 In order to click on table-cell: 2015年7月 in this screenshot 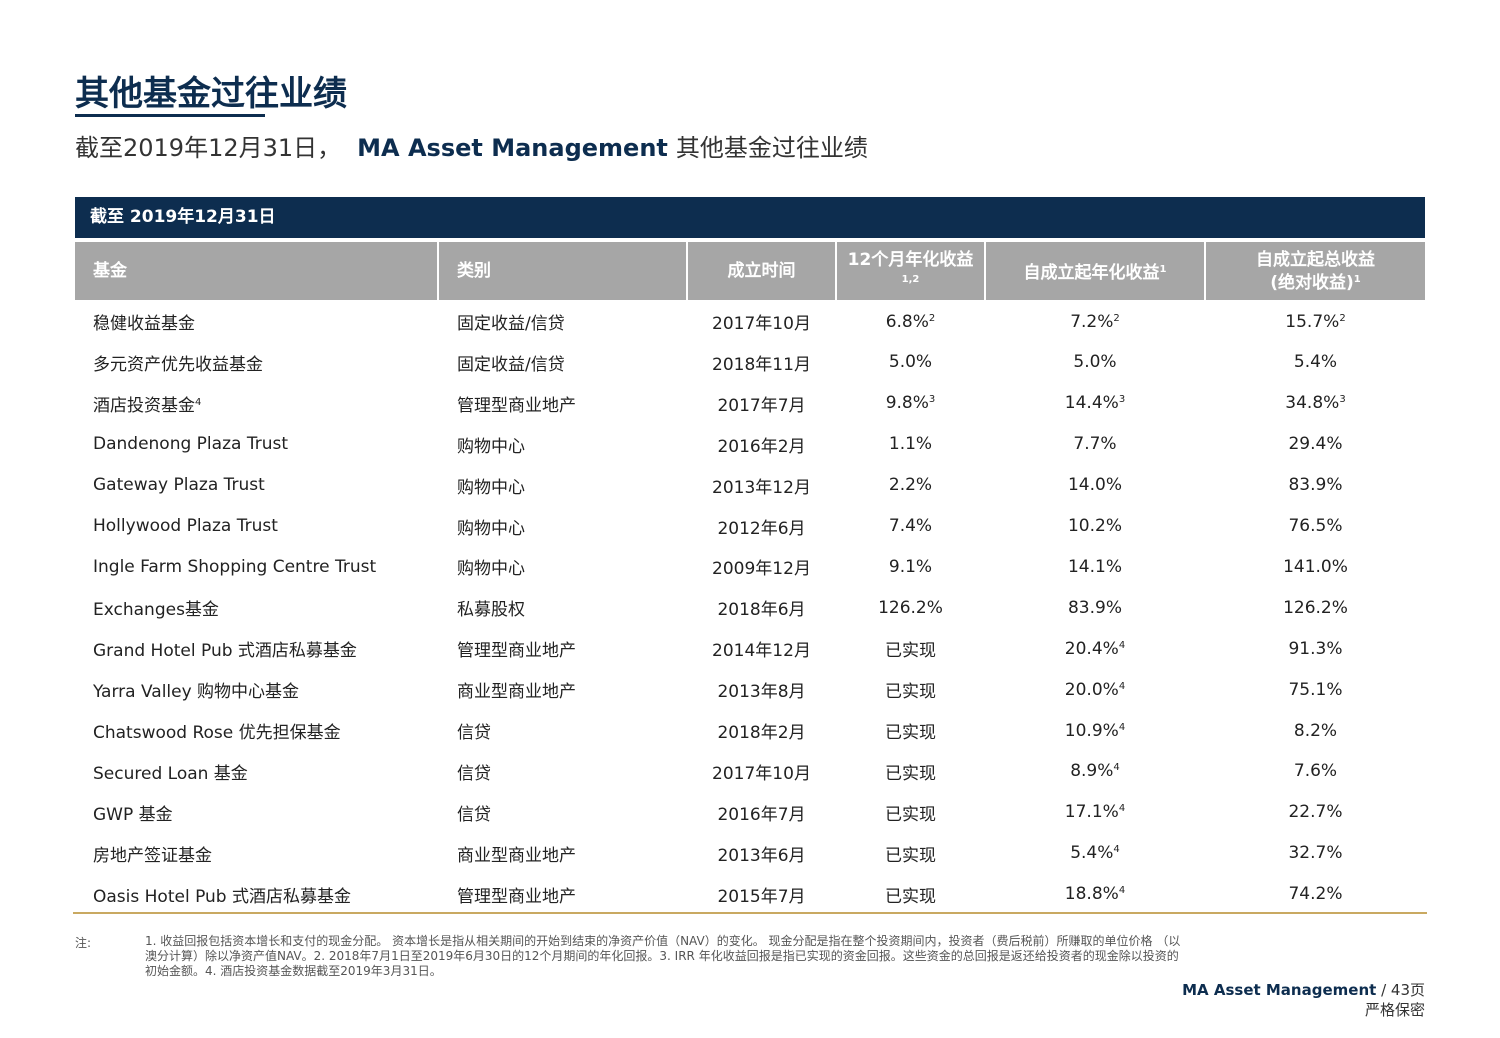, I will do `click(761, 894)`.